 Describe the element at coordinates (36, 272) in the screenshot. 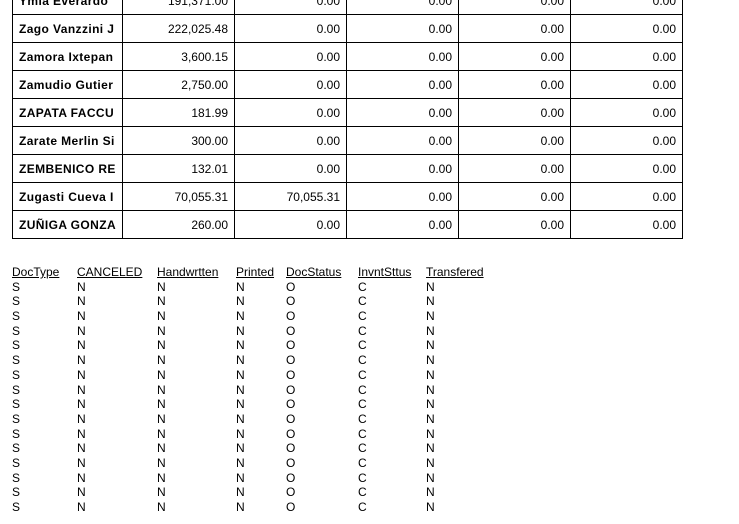

I see `column-header: DocType` at that location.